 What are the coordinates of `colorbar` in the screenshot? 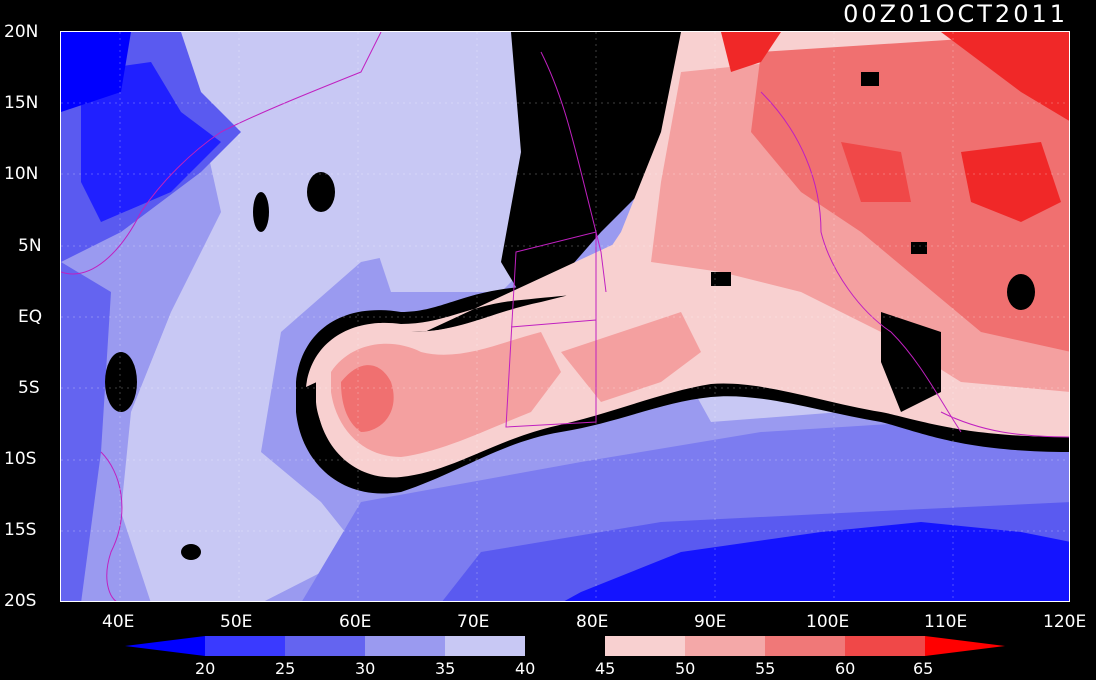 It's located at (565, 646).